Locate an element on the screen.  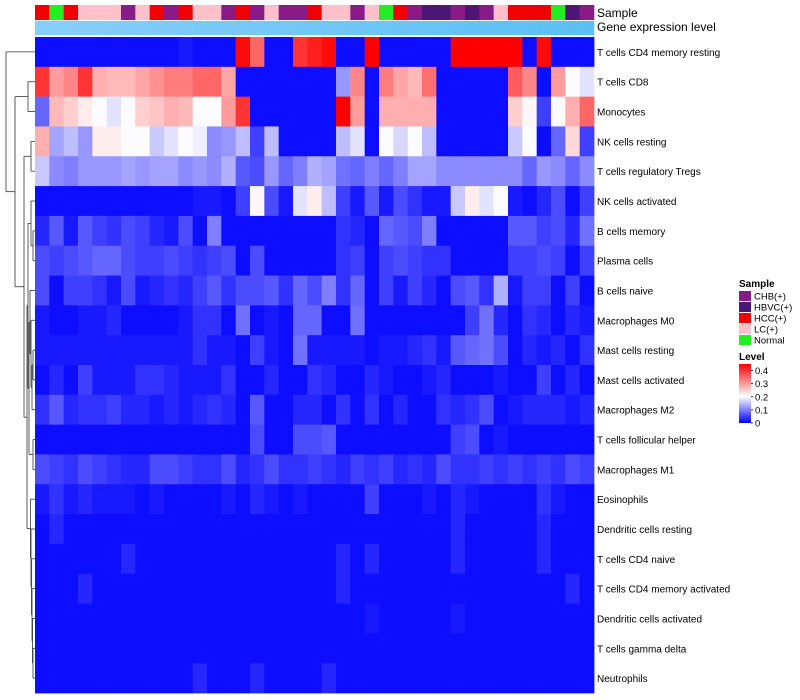
row-label: Dendritic cells resting is located at coordinates (644, 530).